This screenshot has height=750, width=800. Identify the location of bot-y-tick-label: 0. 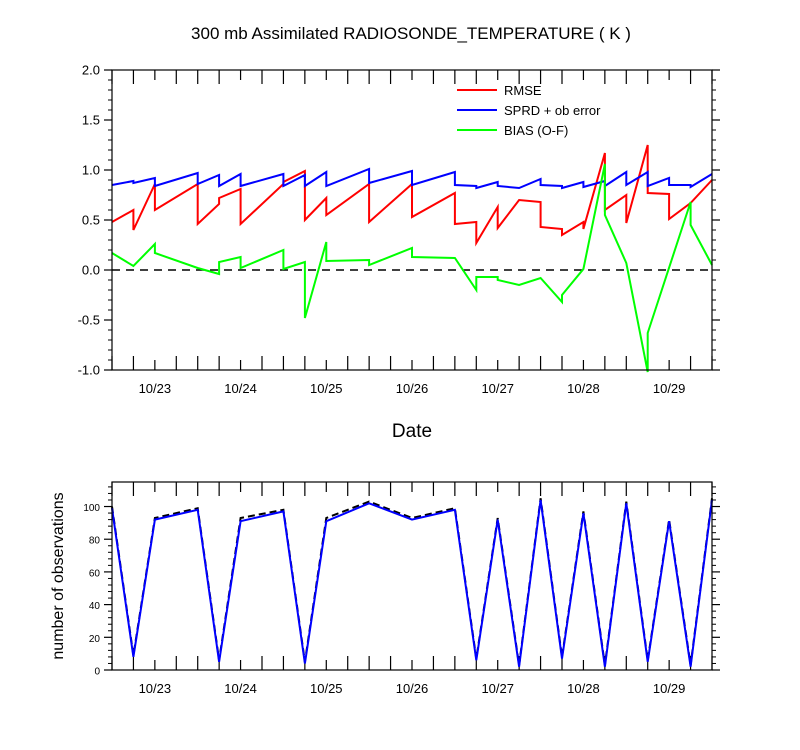
(97, 672).